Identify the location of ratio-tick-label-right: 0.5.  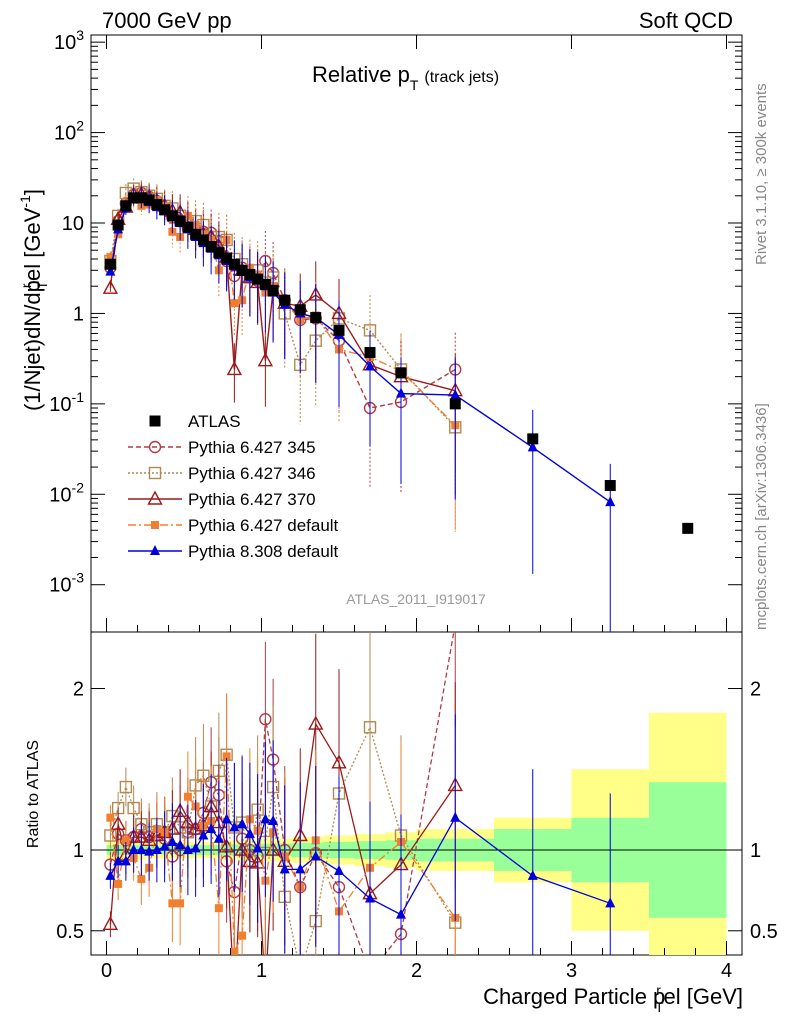
(764, 932).